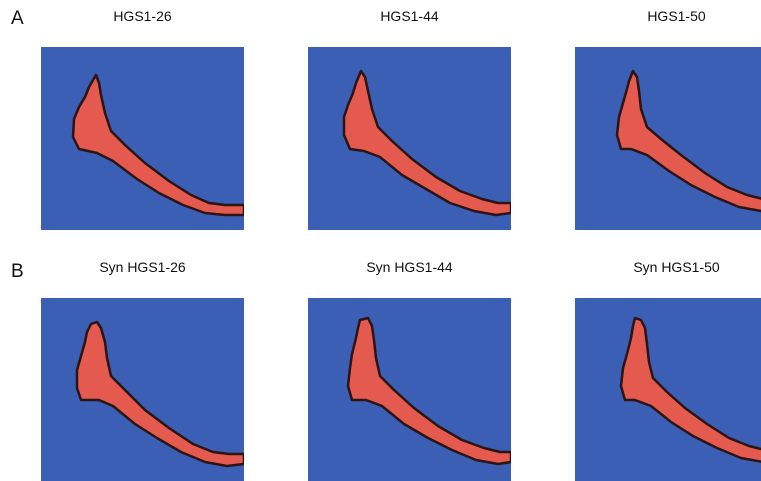 This screenshot has height=481, width=761. I want to click on panel-title: HGS1-26, so click(142, 16).